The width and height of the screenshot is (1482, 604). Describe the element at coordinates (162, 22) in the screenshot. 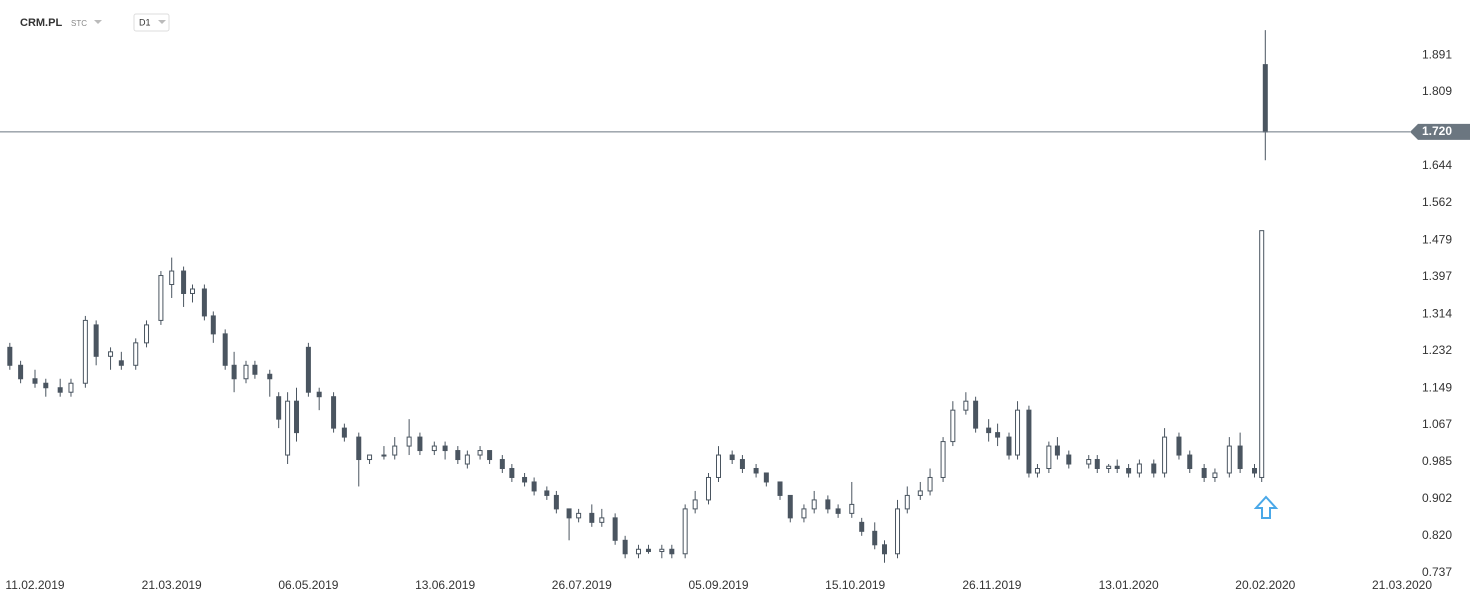

I see `interval-dropdown` at that location.